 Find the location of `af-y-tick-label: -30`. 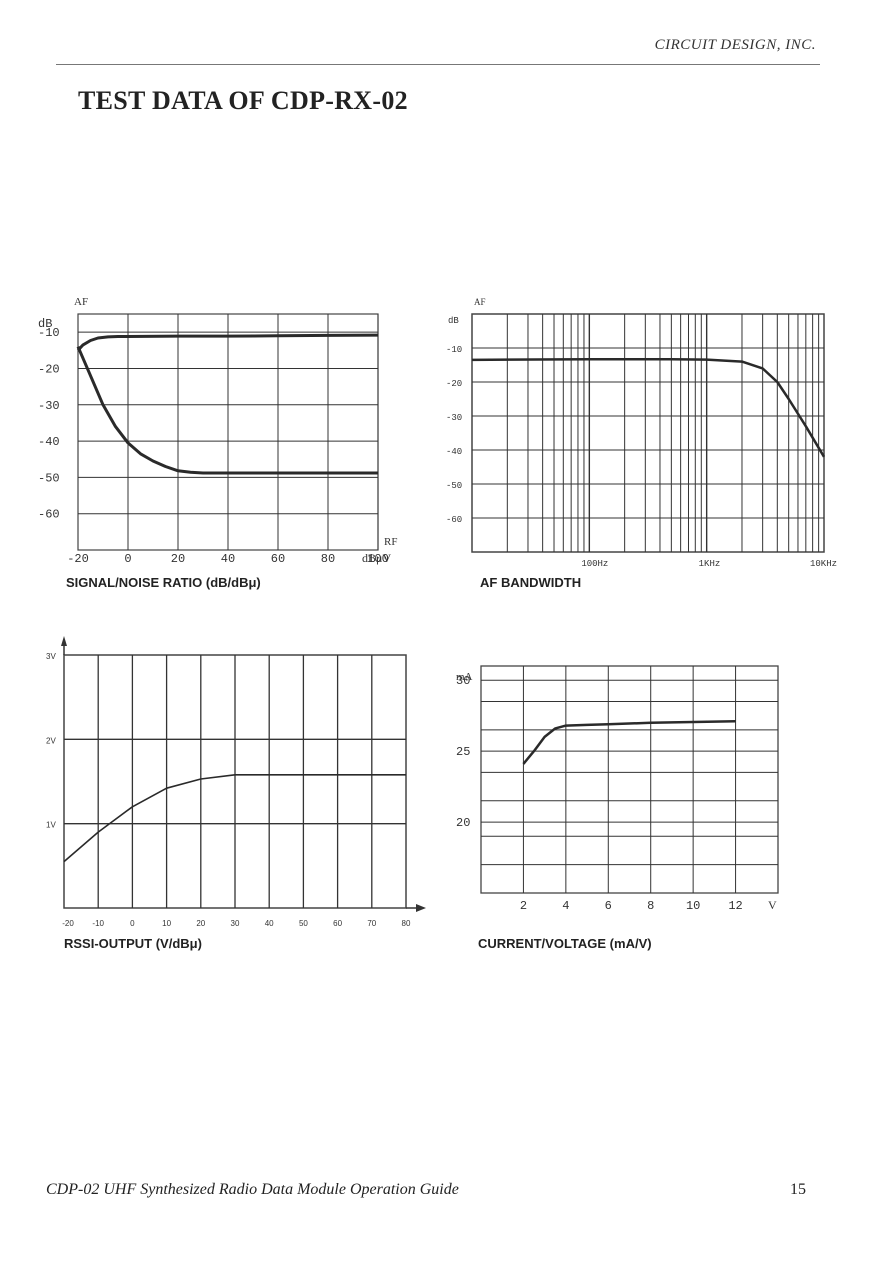

af-y-tick-label: -30 is located at coordinates (454, 418).